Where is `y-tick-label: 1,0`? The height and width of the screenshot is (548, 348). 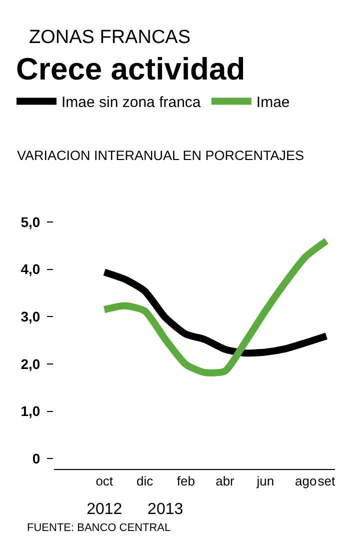 y-tick-label: 1,0 is located at coordinates (30, 411).